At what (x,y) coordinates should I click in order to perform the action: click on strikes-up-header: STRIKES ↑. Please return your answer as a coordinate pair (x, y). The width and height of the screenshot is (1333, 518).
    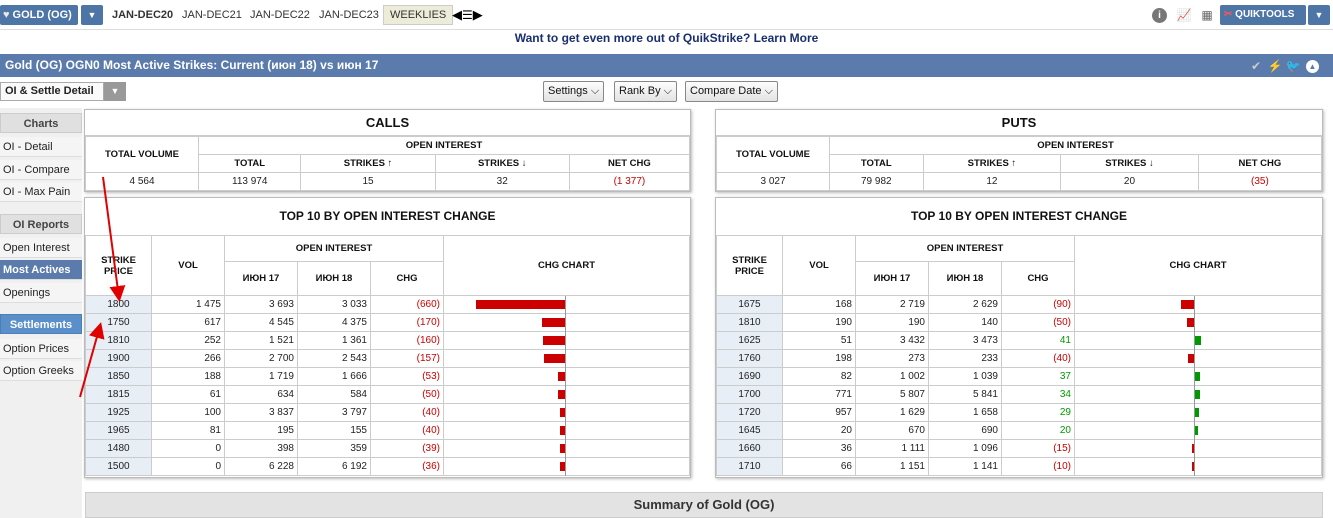
    Looking at the image, I should click on (368, 163).